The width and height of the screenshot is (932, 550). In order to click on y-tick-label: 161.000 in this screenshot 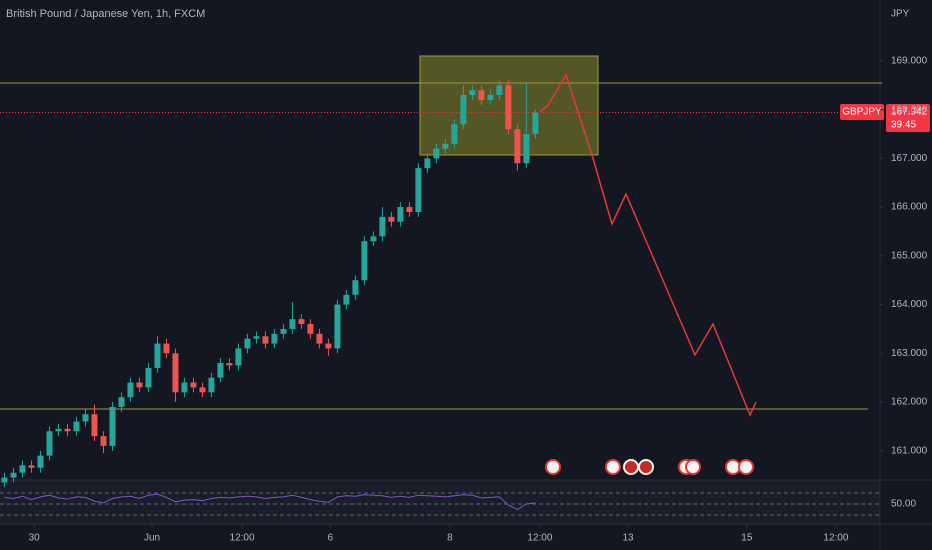, I will do `click(909, 450)`.